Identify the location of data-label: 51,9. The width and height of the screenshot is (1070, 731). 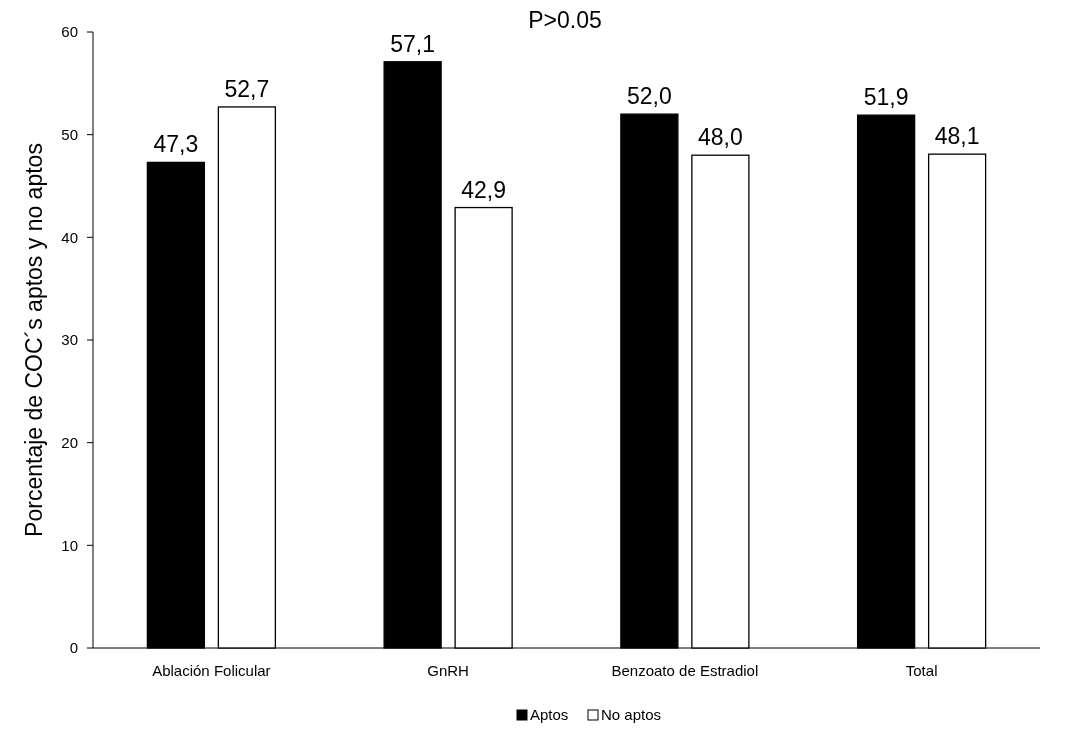
(886, 97).